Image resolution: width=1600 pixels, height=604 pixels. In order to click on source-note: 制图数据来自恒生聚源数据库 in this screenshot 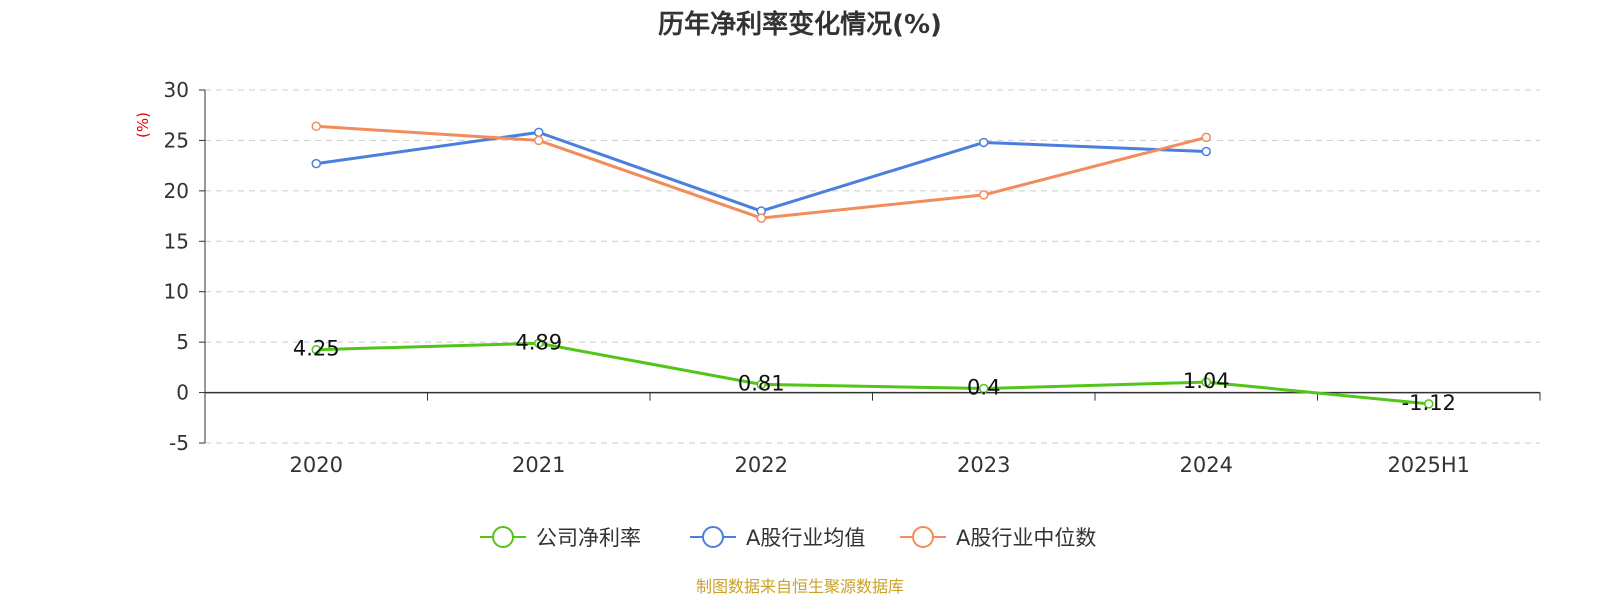, I will do `click(800, 586)`.